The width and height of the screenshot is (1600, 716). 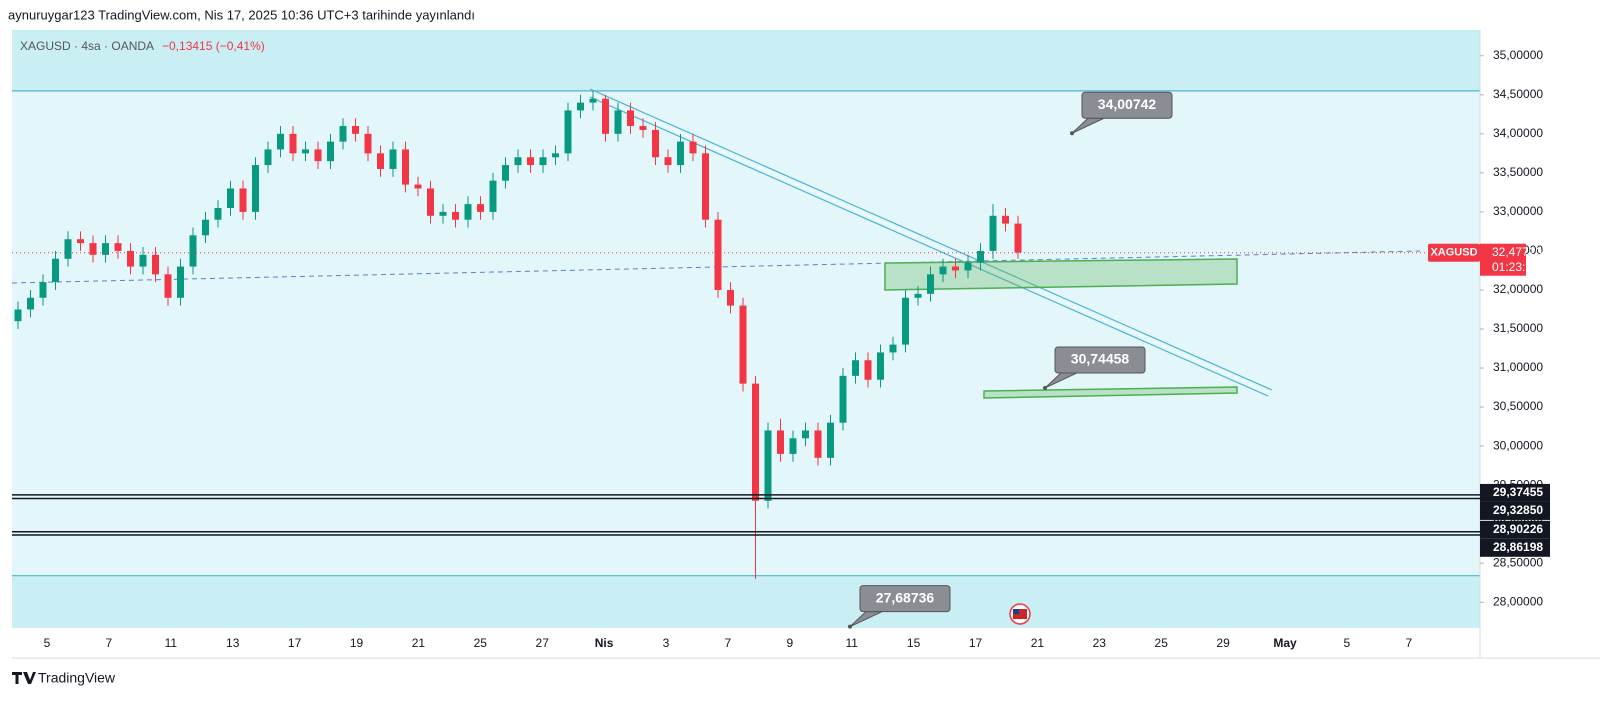 I want to click on logo: TradingView, so click(x=64, y=678).